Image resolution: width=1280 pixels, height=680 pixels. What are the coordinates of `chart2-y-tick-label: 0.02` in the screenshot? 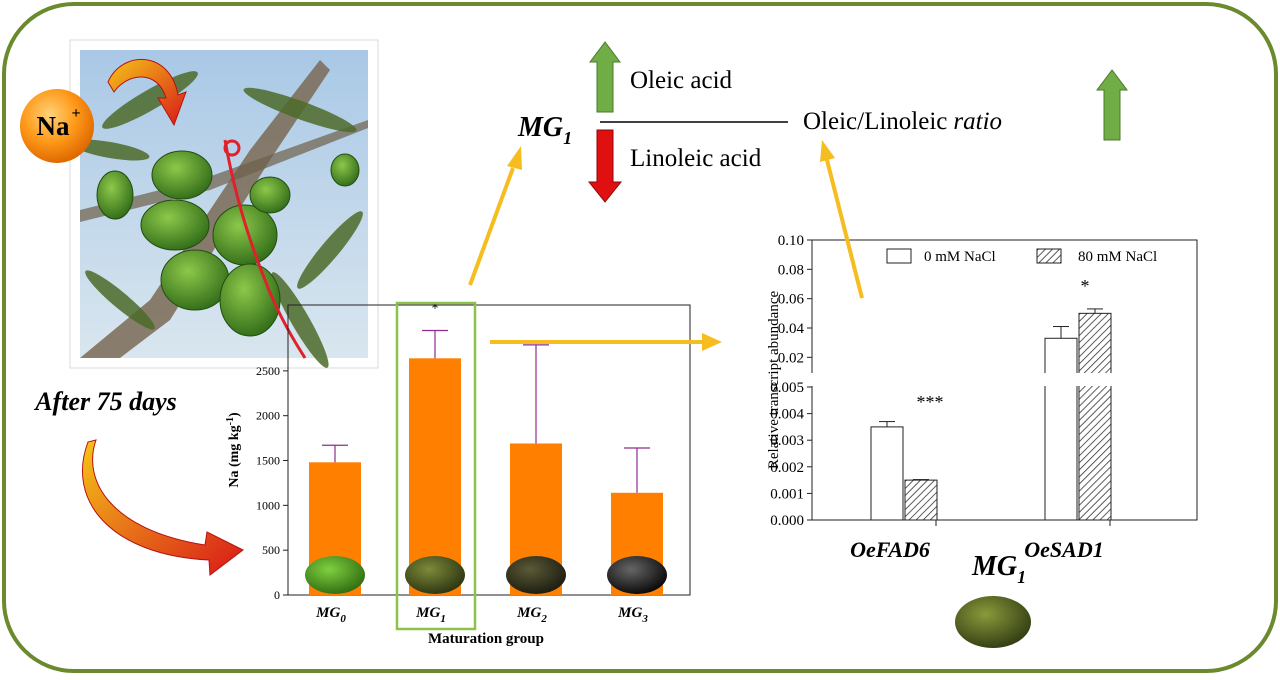 It's located at (791, 358).